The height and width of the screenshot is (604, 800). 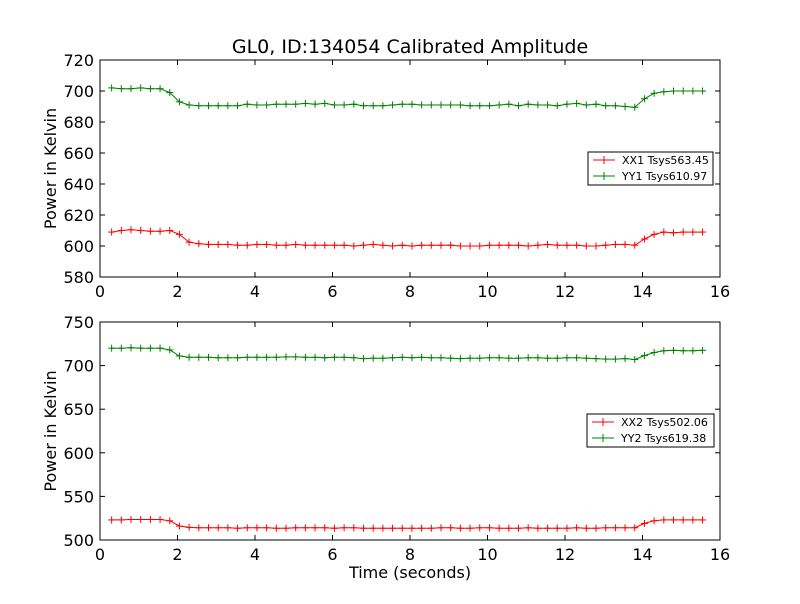 What do you see at coordinates (332, 291) in the screenshot?
I see `x-tick-label: 6` at bounding box center [332, 291].